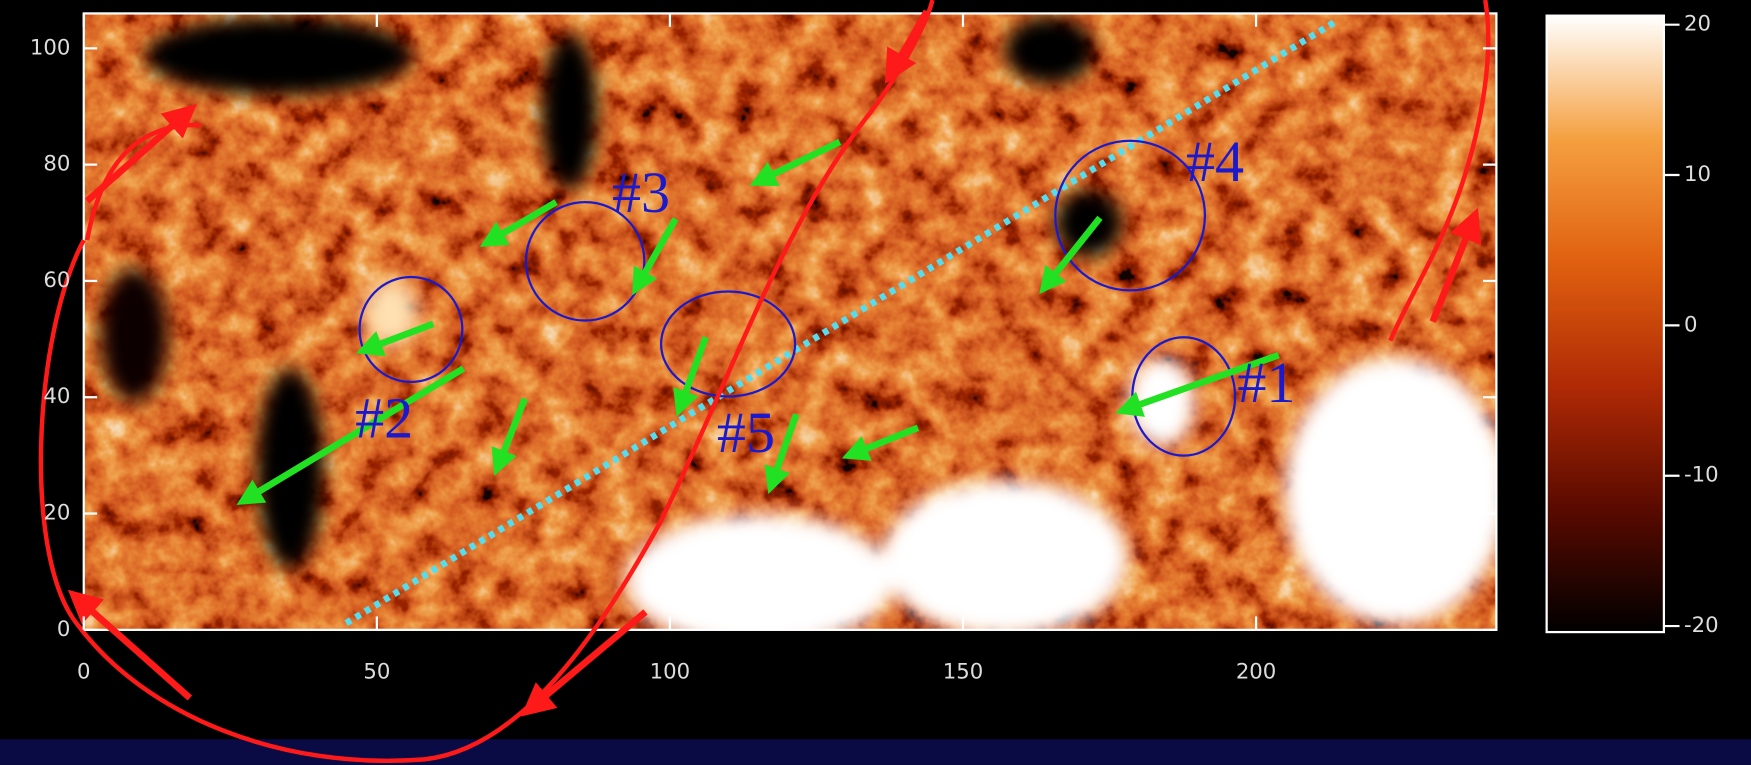 The height and width of the screenshot is (765, 1751). I want to click on colorbar-tick-label: 20, so click(1697, 24).